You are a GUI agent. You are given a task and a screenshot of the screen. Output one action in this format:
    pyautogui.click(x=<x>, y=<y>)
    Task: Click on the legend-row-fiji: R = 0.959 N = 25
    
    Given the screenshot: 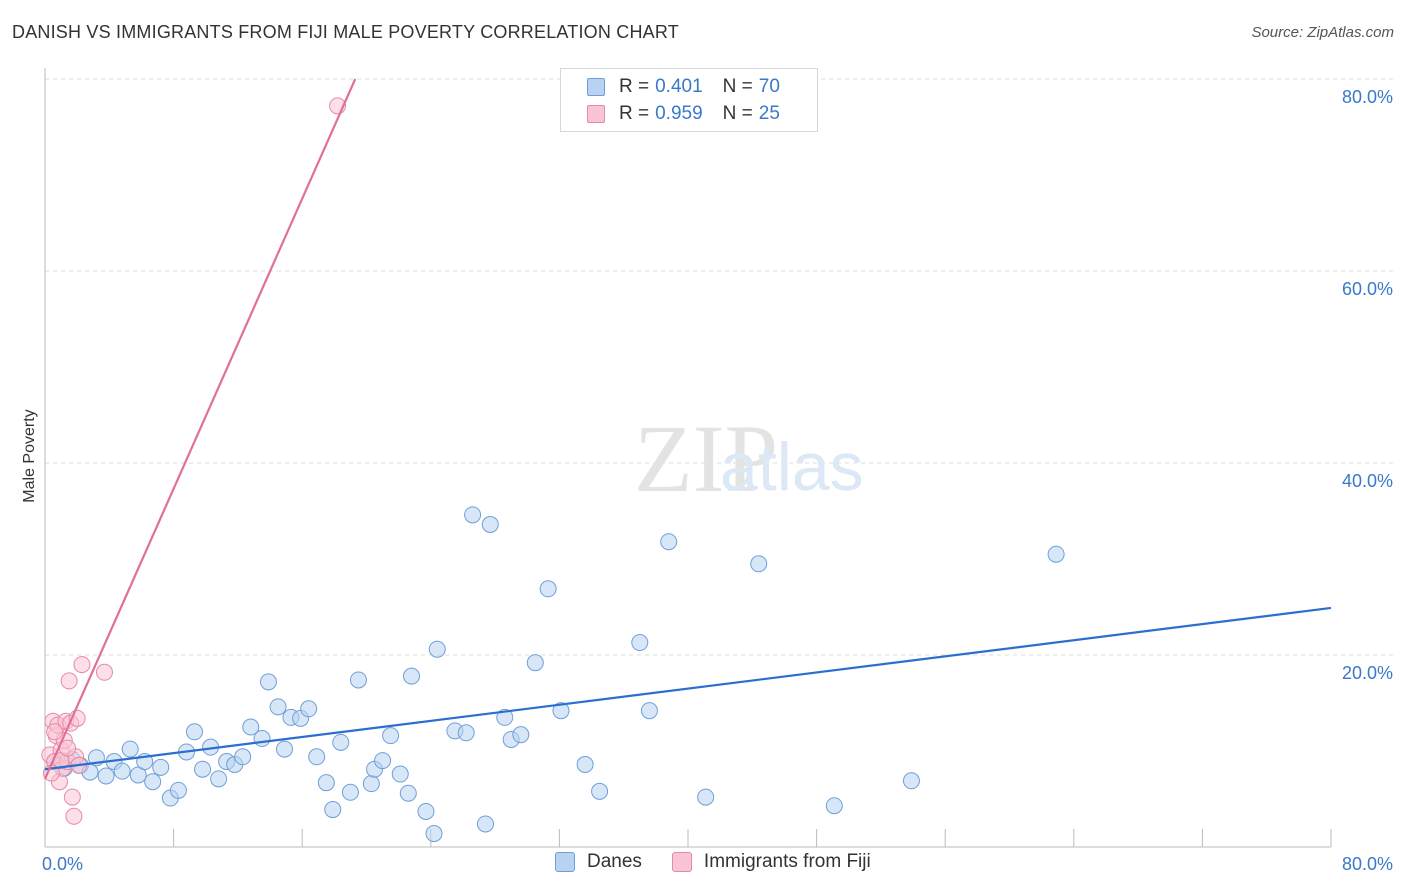 What is the action you would take?
    pyautogui.click(x=683, y=114)
    